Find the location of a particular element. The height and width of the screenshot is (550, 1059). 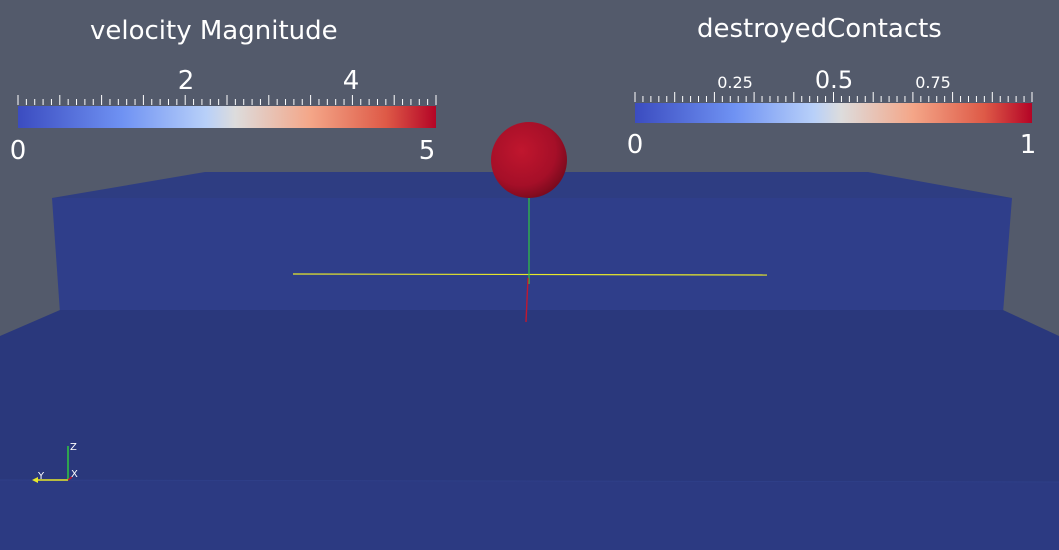

colorbar-max-label: 5 is located at coordinates (427, 151).